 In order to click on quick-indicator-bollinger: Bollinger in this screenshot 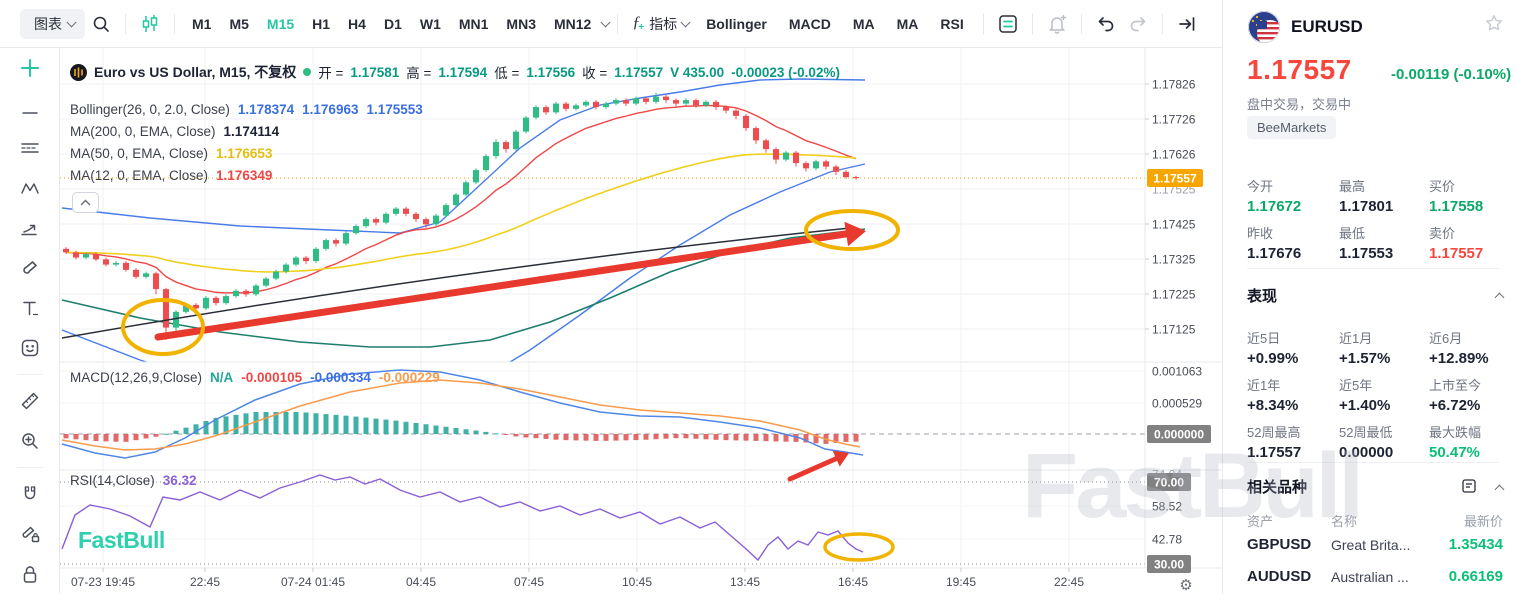, I will do `click(736, 23)`.